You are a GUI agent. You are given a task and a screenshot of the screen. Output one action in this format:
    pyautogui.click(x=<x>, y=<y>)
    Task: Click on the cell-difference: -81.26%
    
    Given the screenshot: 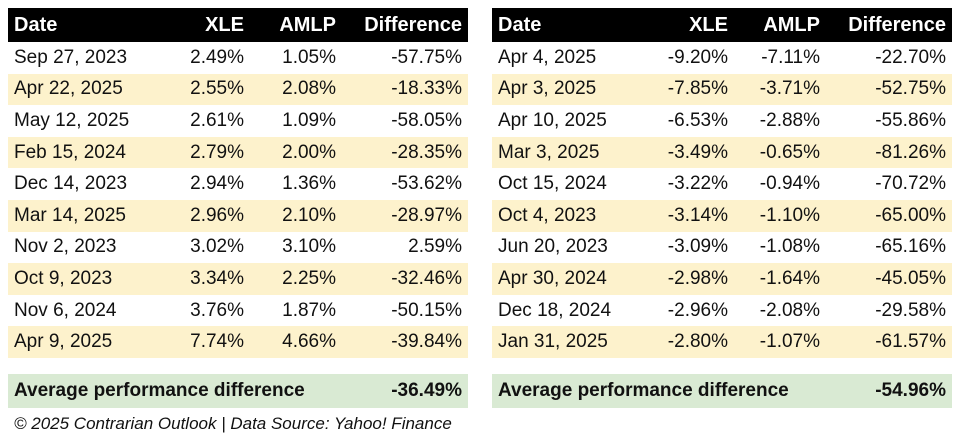 What is the action you would take?
    pyautogui.click(x=889, y=152)
    